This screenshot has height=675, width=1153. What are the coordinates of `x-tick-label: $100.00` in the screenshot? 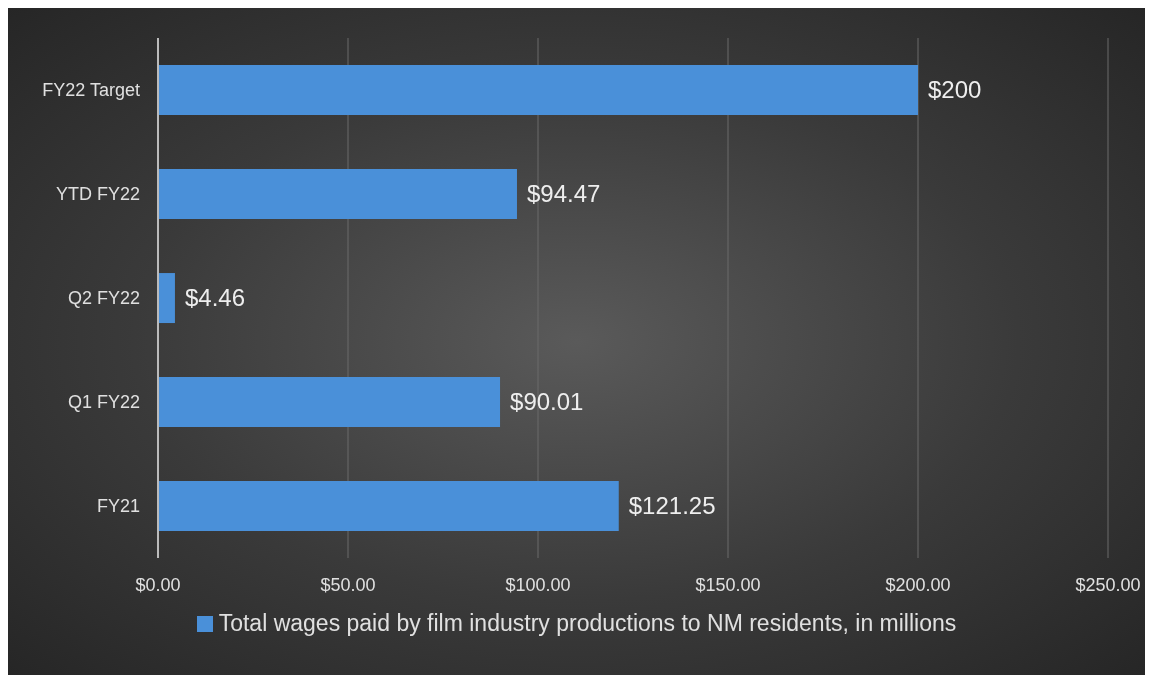 It's located at (538, 584).